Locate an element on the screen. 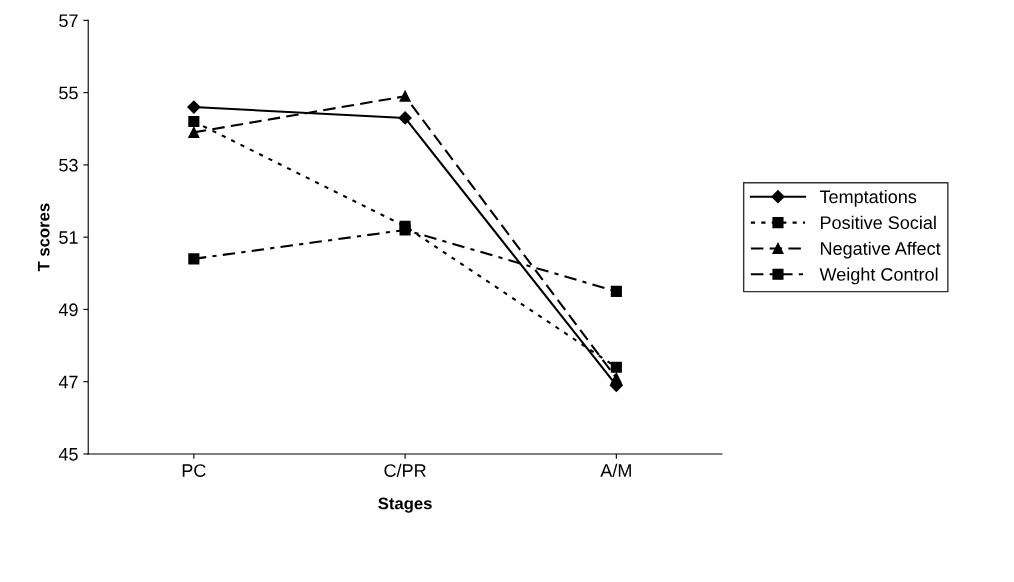 The width and height of the screenshot is (1014, 582). legend-label: Temptations is located at coordinates (868, 198).